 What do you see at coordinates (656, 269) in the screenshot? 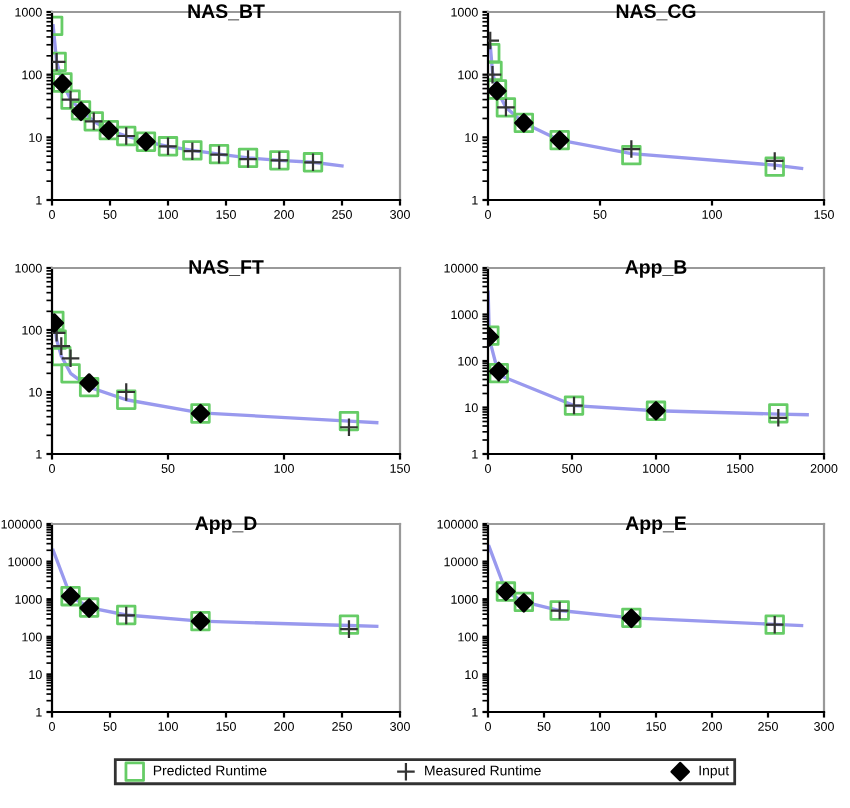
I see `chart-title: App_B` at bounding box center [656, 269].